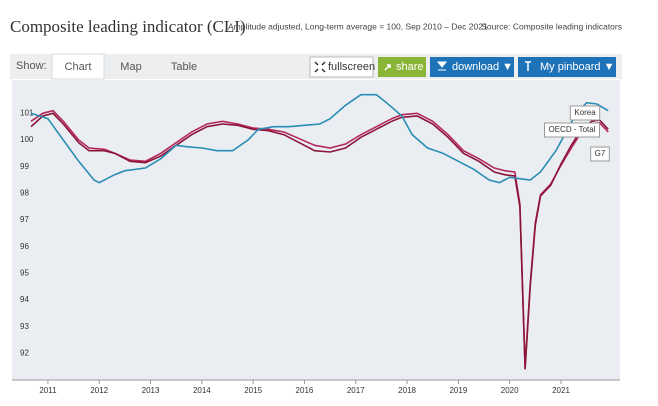 Image resolution: width=658 pixels, height=406 pixels. I want to click on x-tick-label: 2017, so click(356, 390).